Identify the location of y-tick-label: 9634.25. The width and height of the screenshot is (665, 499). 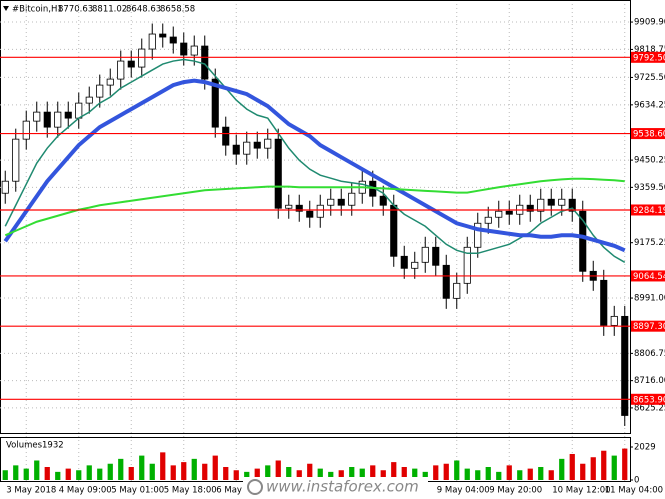
(649, 105).